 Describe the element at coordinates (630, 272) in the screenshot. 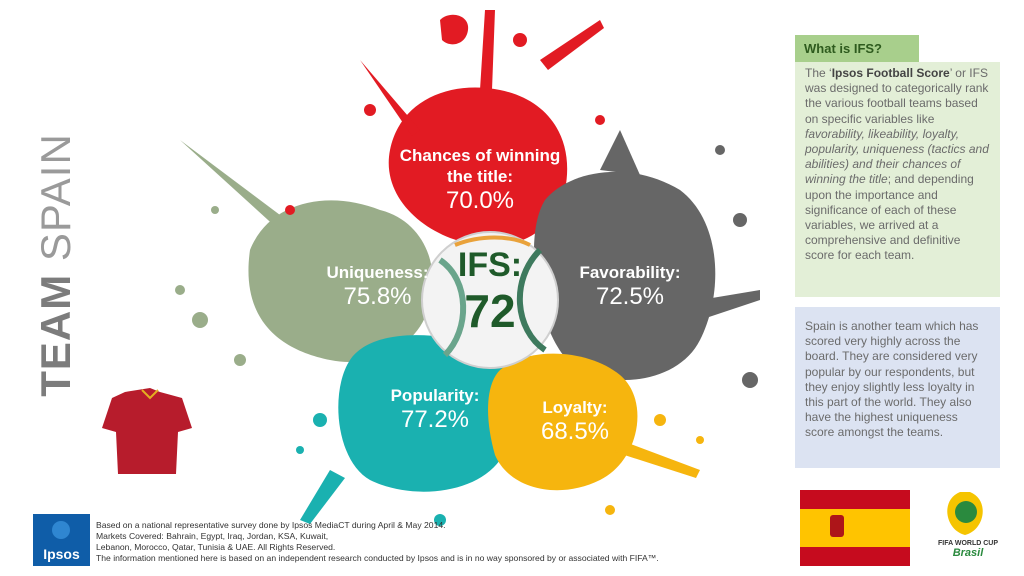

I see `metric-label: Favorability:` at that location.